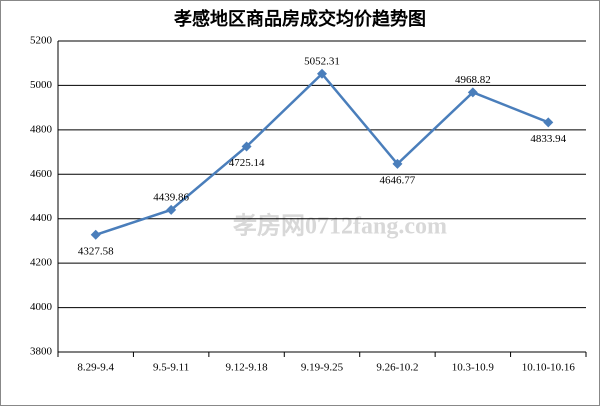 Image resolution: width=600 pixels, height=406 pixels. What do you see at coordinates (473, 368) in the screenshot?
I see `x-tick-label: 10.3-10.9` at bounding box center [473, 368].